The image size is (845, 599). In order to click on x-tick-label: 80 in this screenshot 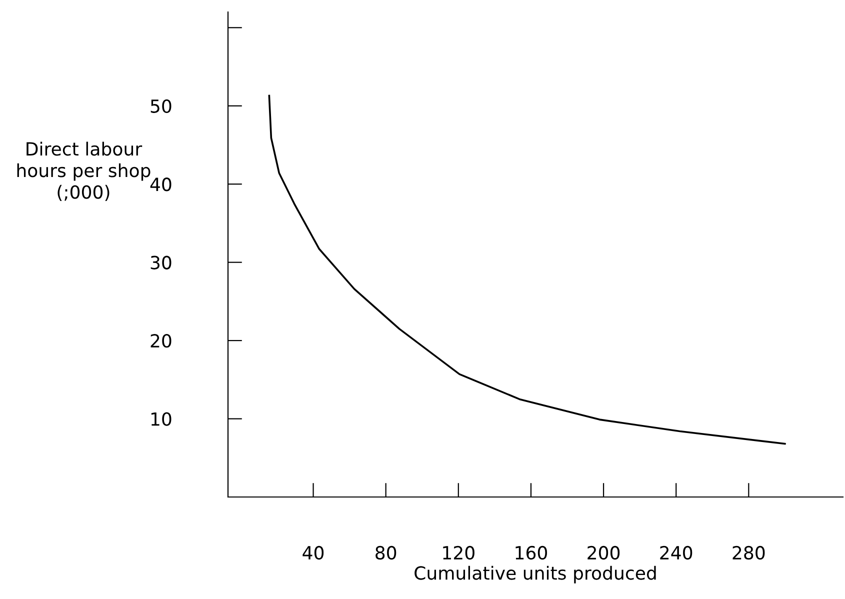, I will do `click(386, 553)`.